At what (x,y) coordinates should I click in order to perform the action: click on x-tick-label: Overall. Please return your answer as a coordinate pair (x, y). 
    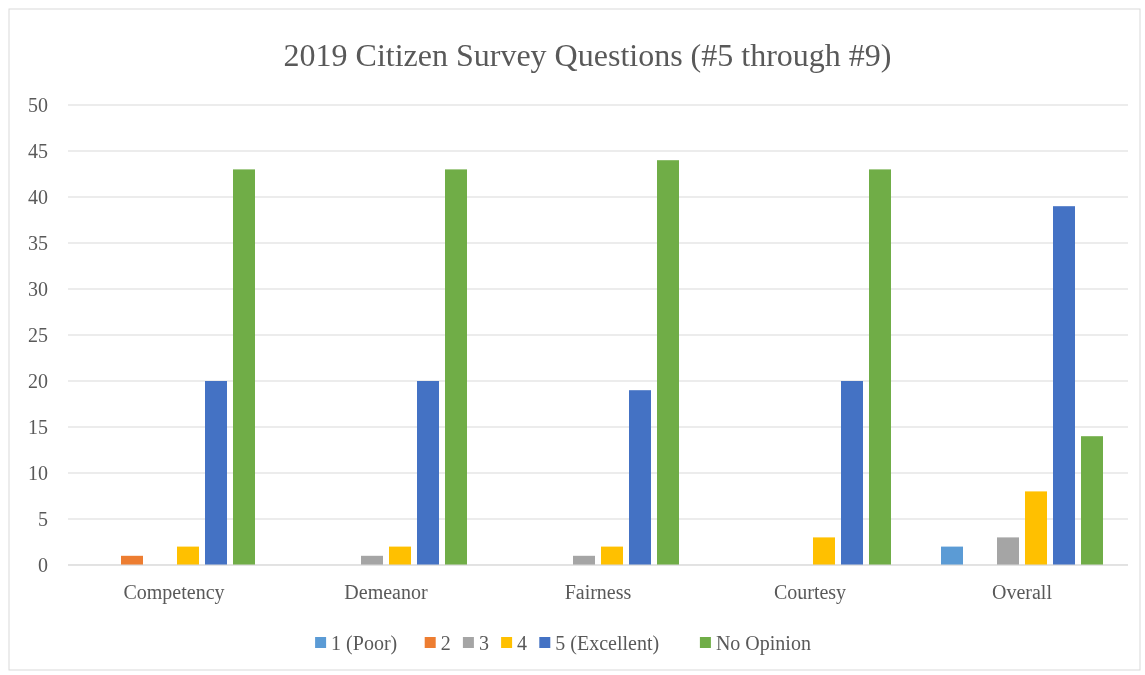
    Looking at the image, I should click on (1022, 592).